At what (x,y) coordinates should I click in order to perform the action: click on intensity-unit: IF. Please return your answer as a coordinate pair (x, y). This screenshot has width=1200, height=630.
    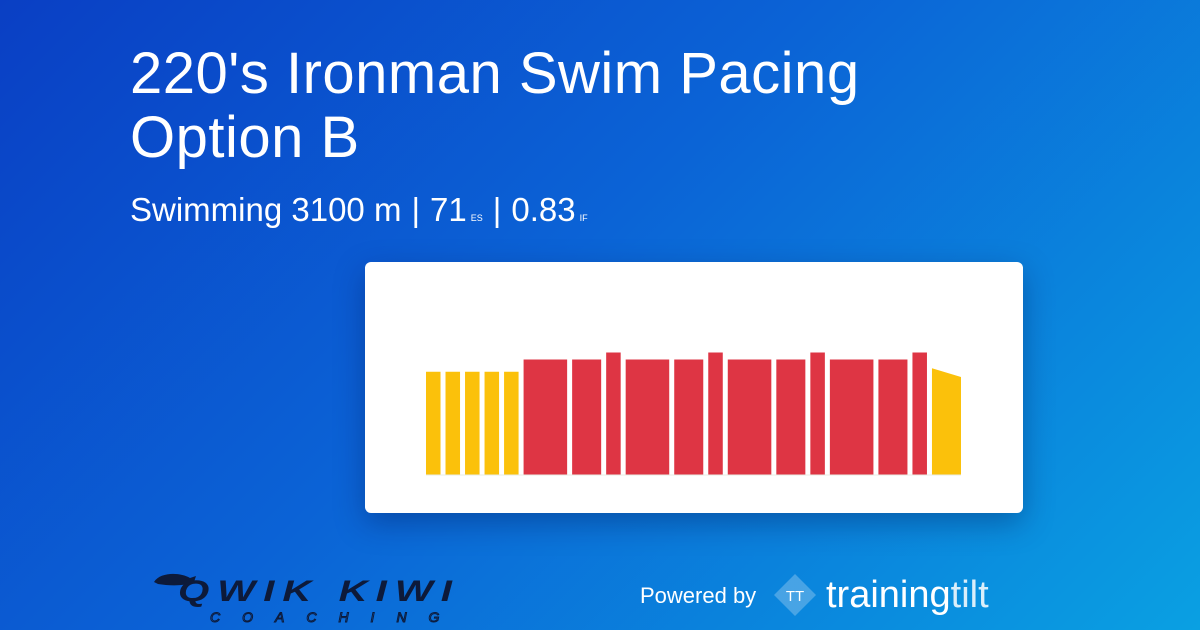
    Looking at the image, I should click on (583, 218).